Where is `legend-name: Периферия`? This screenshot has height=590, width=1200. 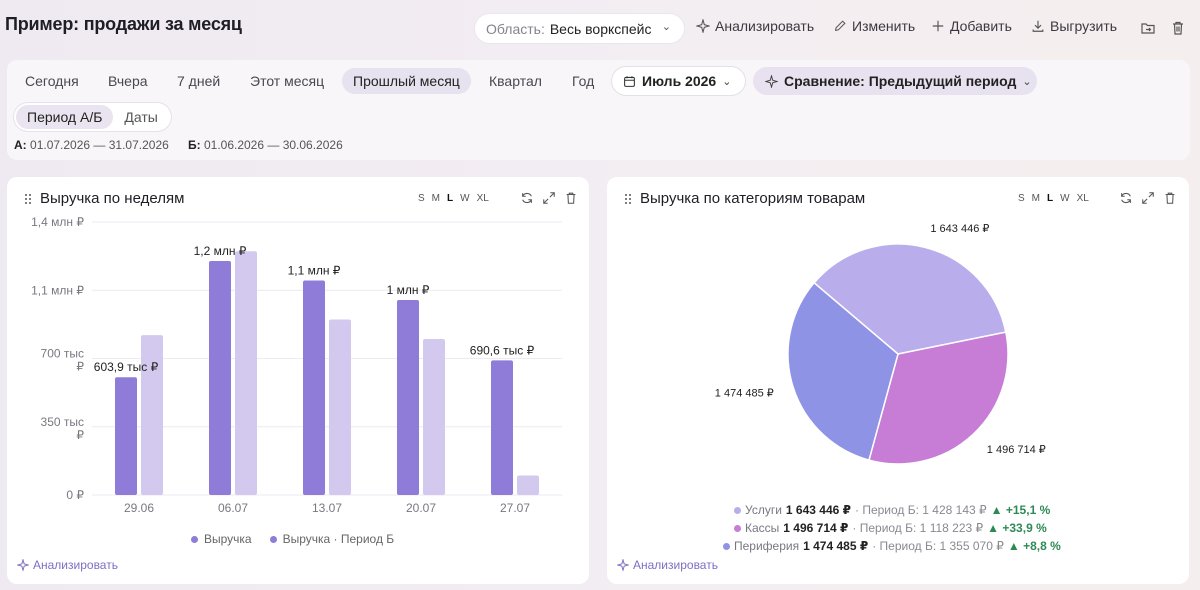
legend-name: Периферия is located at coordinates (767, 546).